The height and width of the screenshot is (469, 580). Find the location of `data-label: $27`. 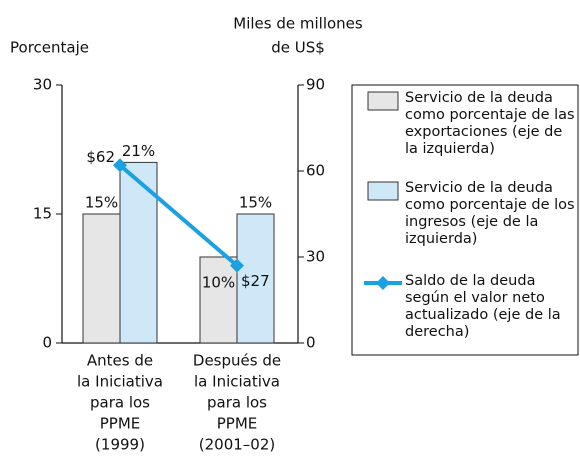

data-label: $27 is located at coordinates (255, 281).